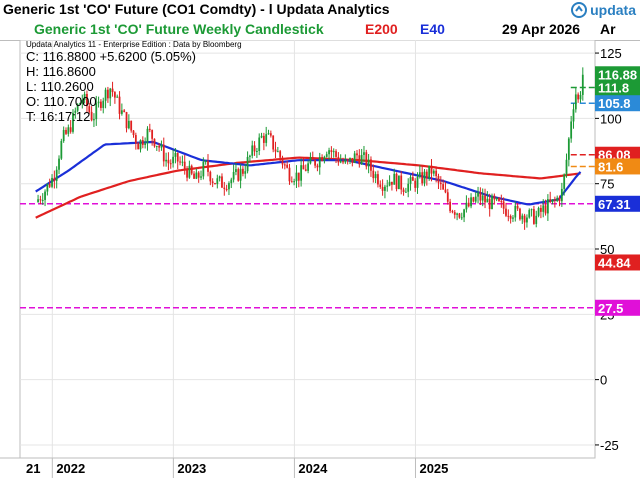  Describe the element at coordinates (297, 467) in the screenshot. I see `time-axis: 21 2022 2023 2024 2025` at that location.